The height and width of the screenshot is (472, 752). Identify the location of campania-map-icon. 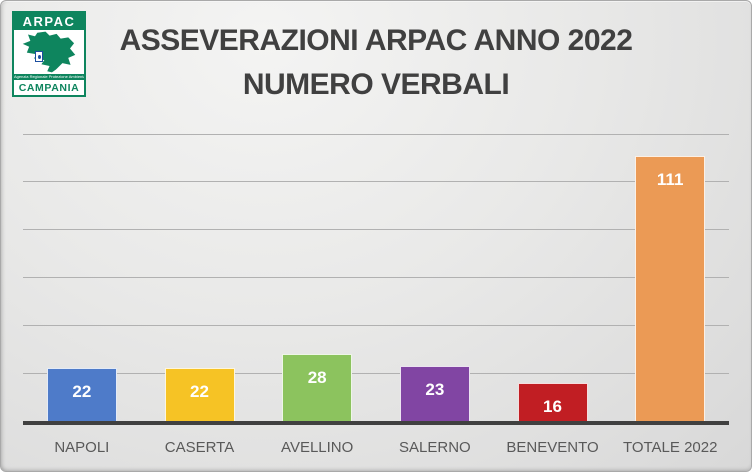
(49, 52).